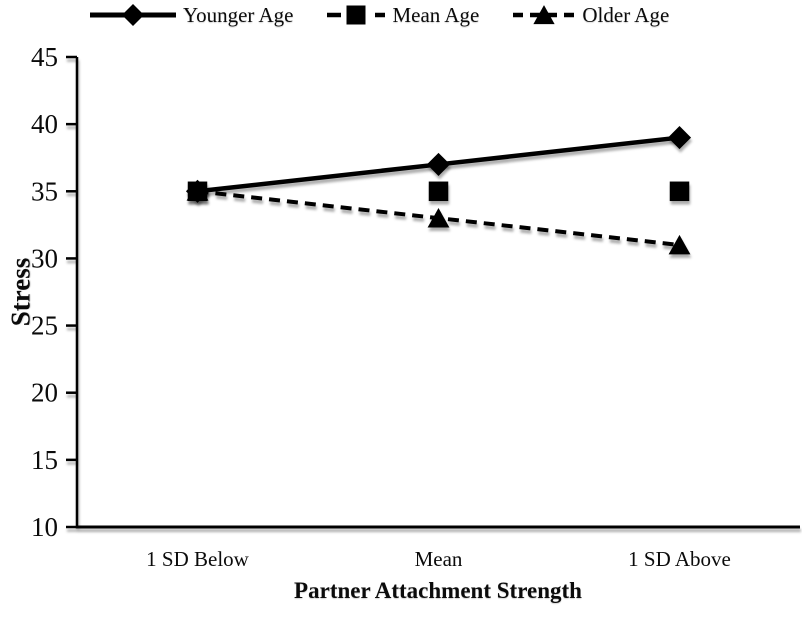 Image resolution: width=802 pixels, height=622 pixels. I want to click on legend-item-younger-age: Younger Age, so click(191, 15).